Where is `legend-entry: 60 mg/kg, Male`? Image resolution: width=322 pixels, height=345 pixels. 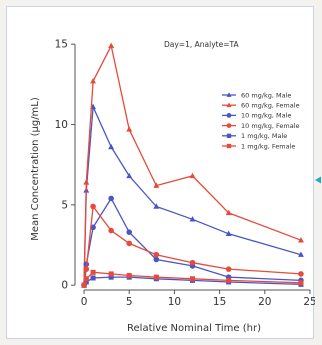
legend-entry: 60 mg/kg, Male is located at coordinates (256, 95).